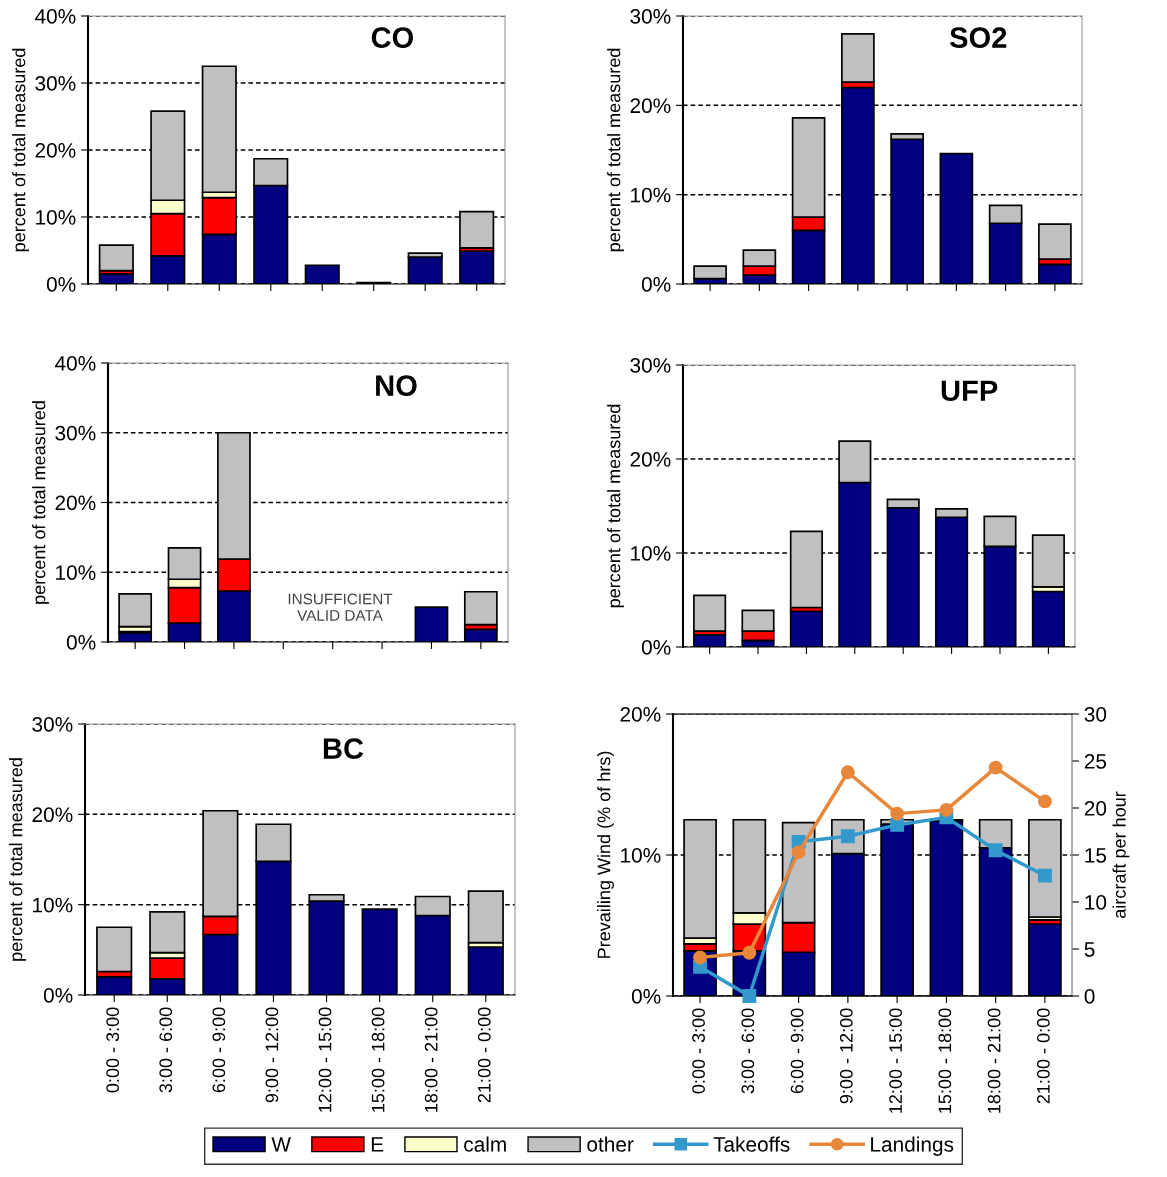  What do you see at coordinates (396, 385) in the screenshot?
I see `chart-title: NO` at bounding box center [396, 385].